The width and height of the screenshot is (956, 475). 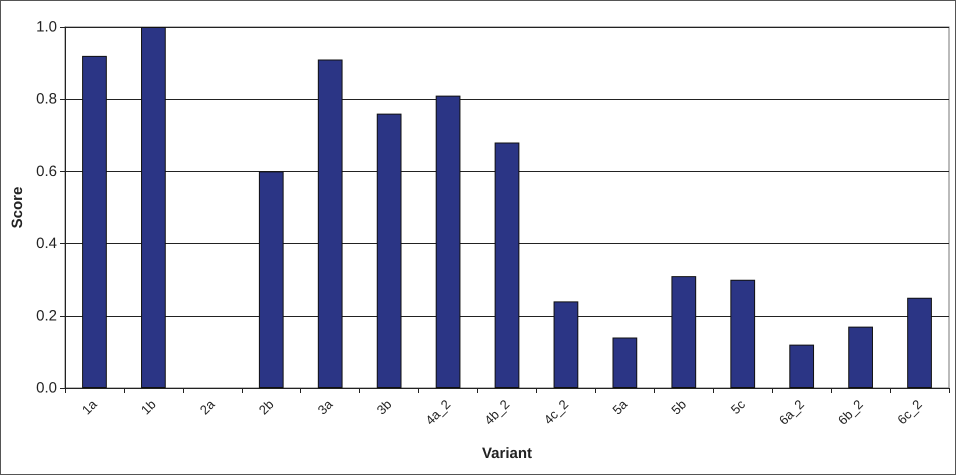 What do you see at coordinates (620, 407) in the screenshot?
I see `x-tick-label: 5a` at bounding box center [620, 407].